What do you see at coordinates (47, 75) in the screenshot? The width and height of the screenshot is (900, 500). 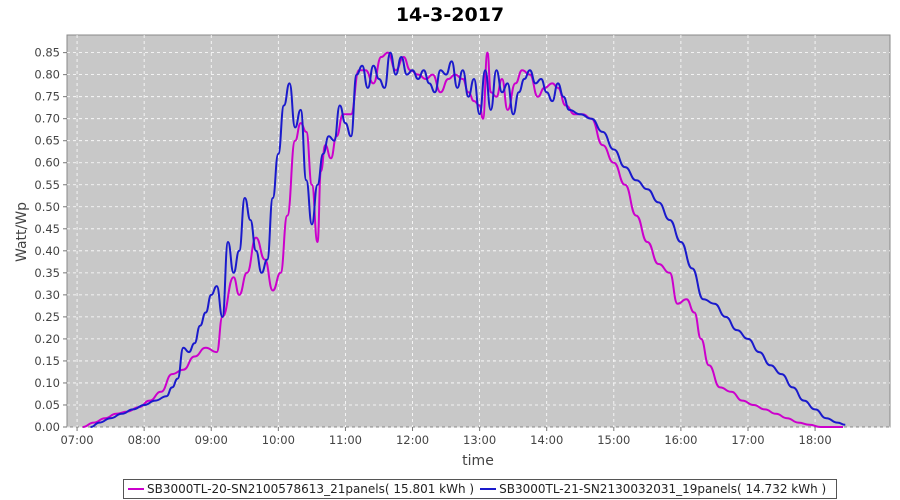 I see `y-tick-label: 0.80` at bounding box center [47, 75].